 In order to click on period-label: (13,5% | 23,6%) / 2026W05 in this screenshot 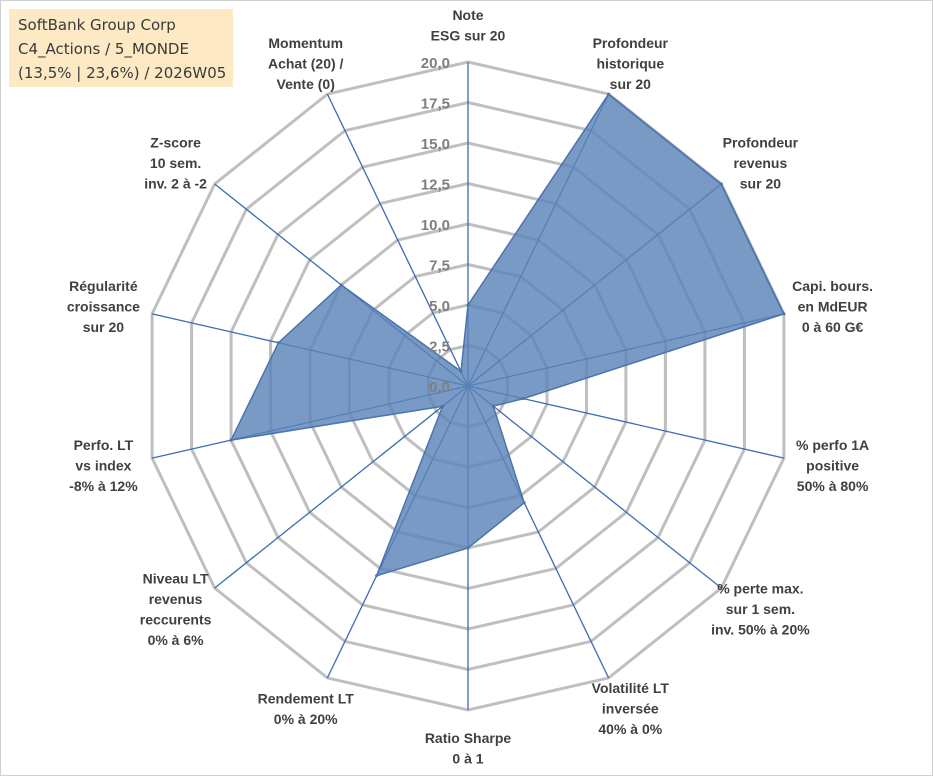, I will do `click(122, 73)`.